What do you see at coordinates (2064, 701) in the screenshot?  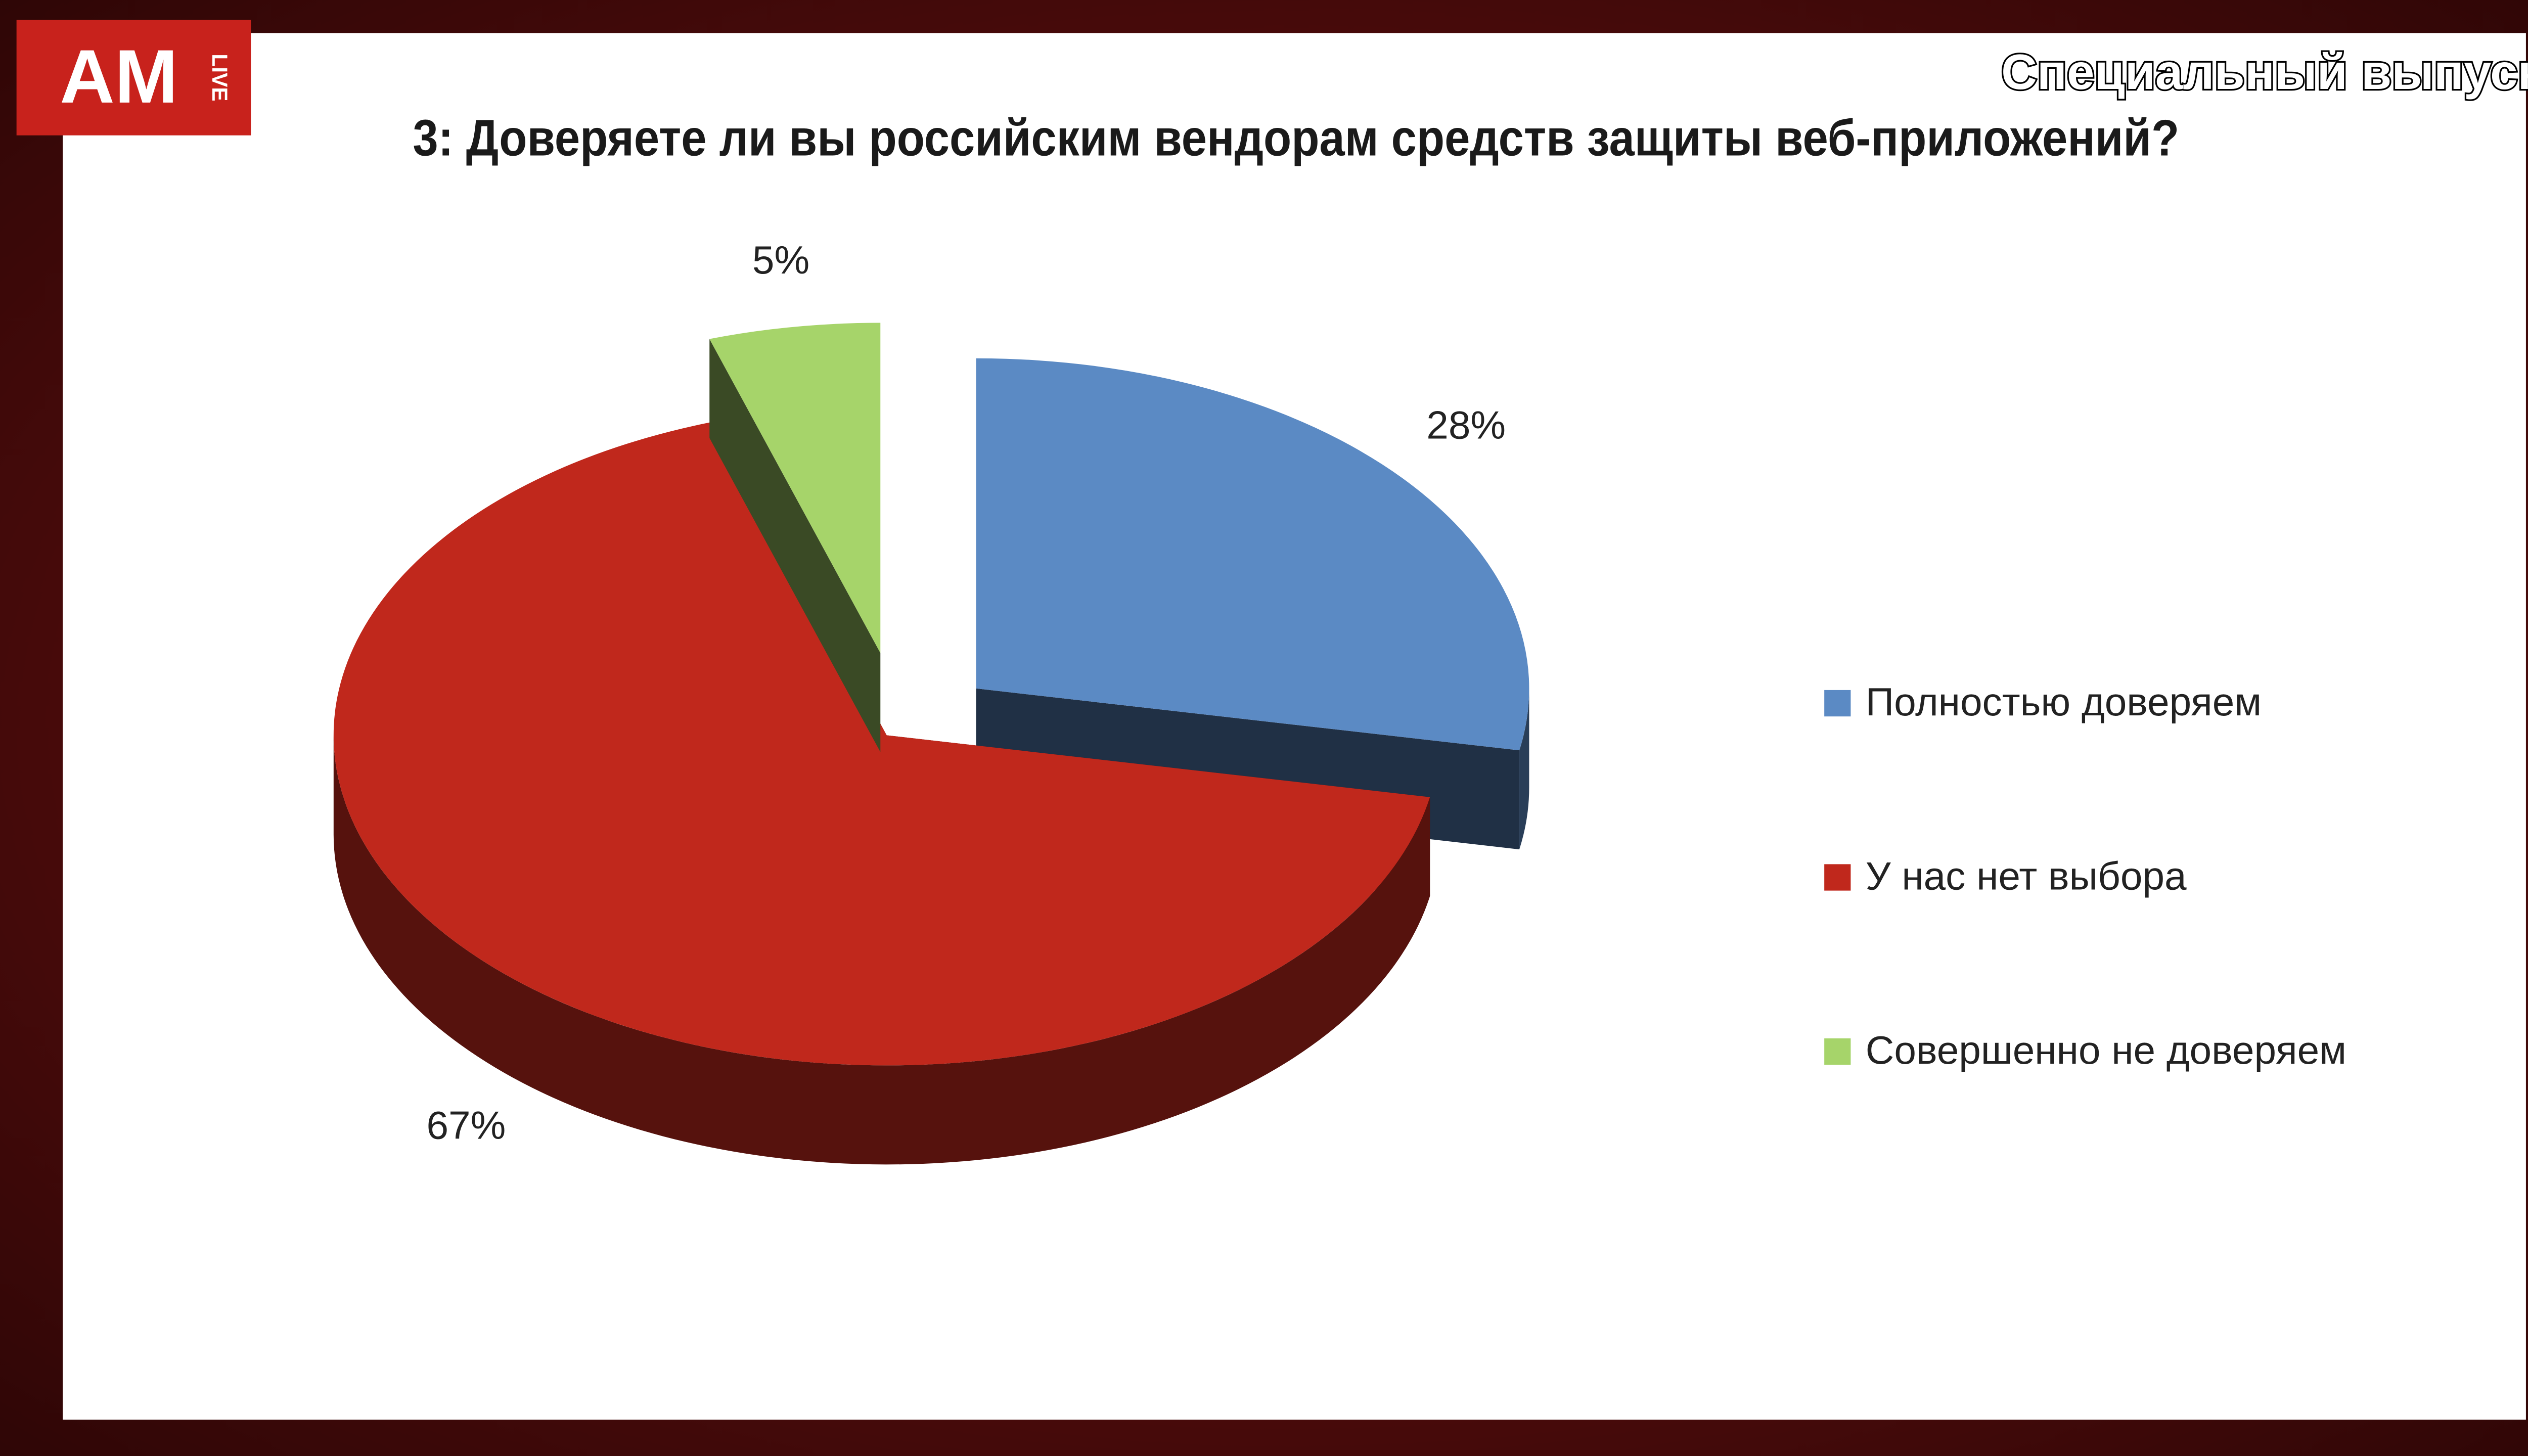 I see `legend-label: Полностью доверяем` at bounding box center [2064, 701].